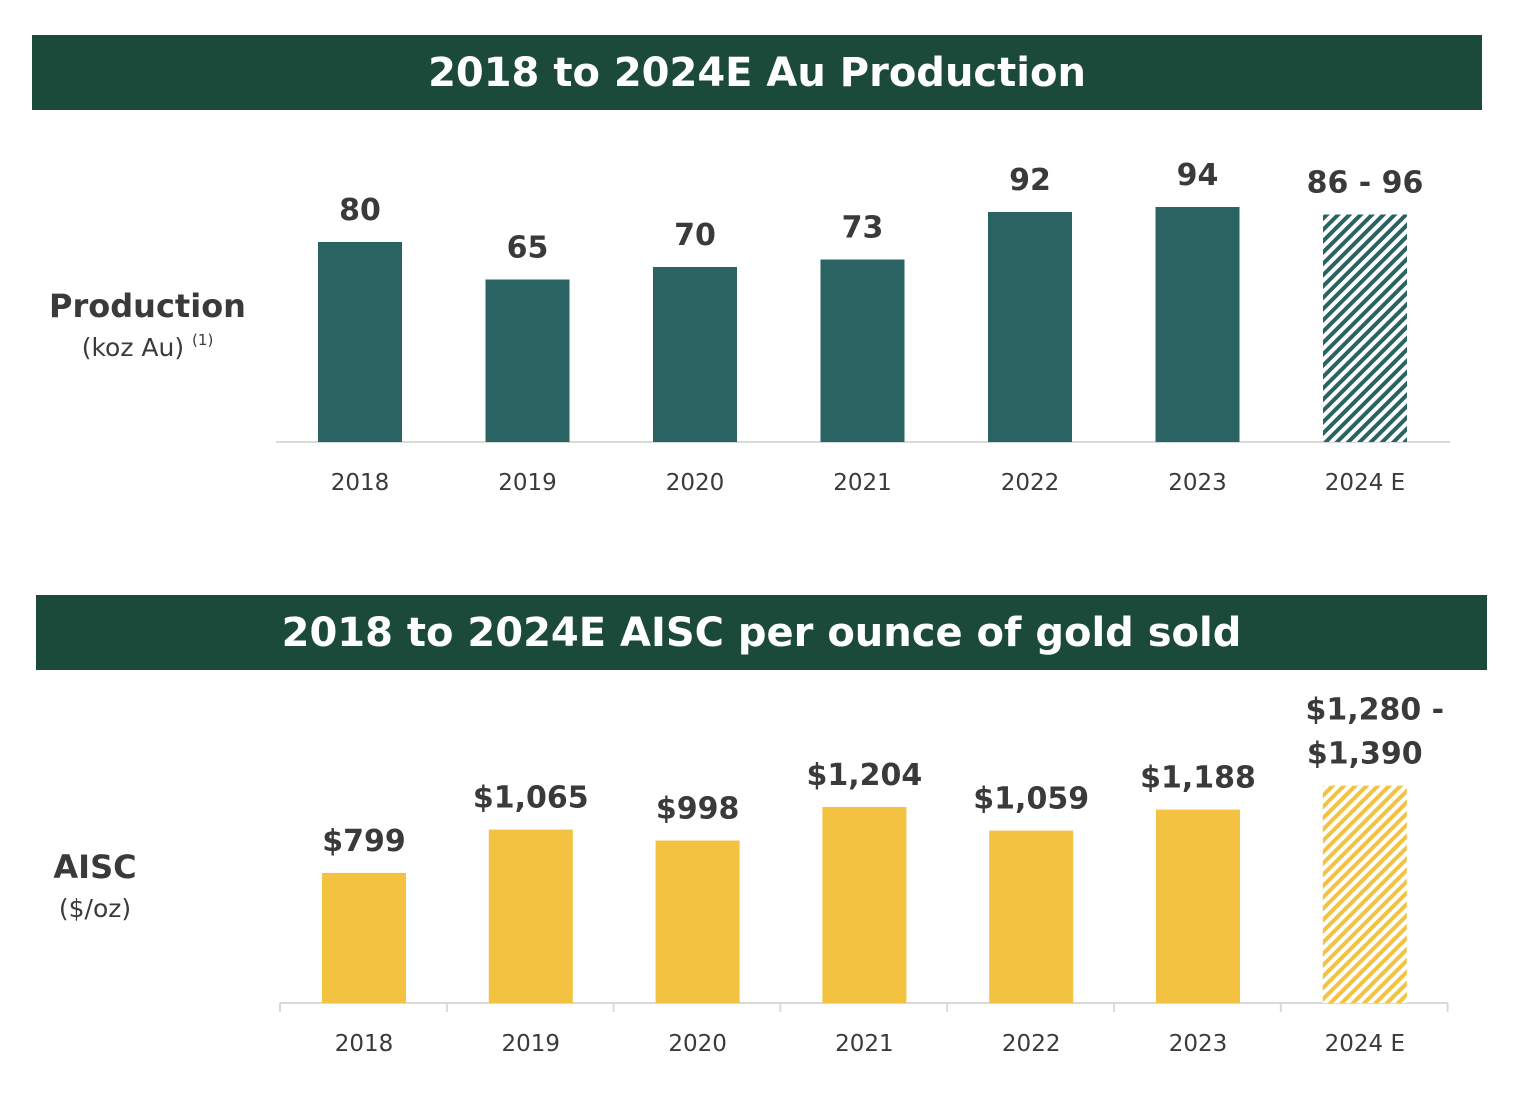  Describe the element at coordinates (1030, 180) in the screenshot. I see `production-data-label: 92` at that location.